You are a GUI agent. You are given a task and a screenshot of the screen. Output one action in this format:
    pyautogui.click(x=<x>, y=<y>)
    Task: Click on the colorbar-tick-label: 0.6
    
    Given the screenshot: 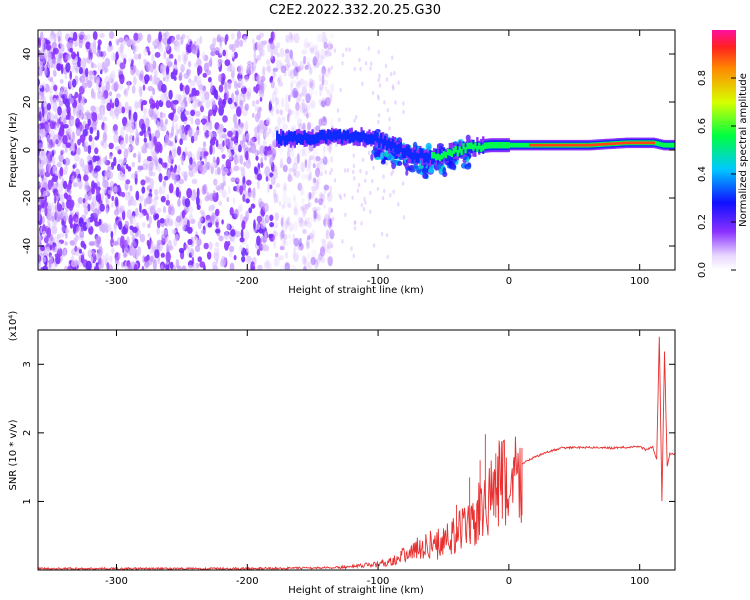 What is the action you would take?
    pyautogui.click(x=702, y=126)
    